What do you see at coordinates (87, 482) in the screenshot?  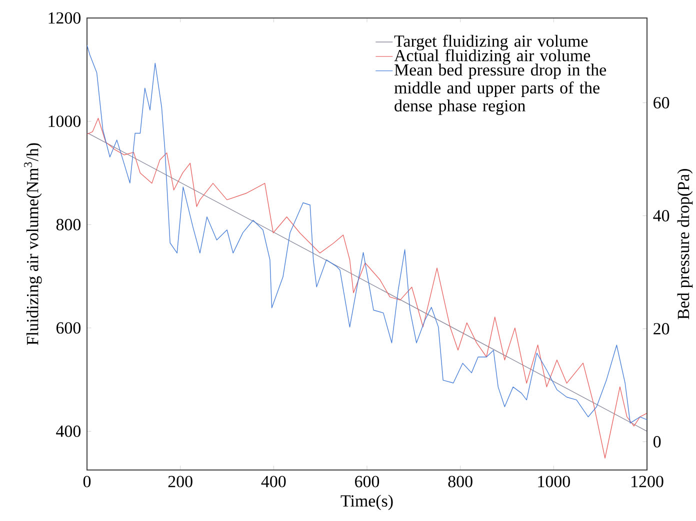 I see `x-tick-label: 0` at bounding box center [87, 482].